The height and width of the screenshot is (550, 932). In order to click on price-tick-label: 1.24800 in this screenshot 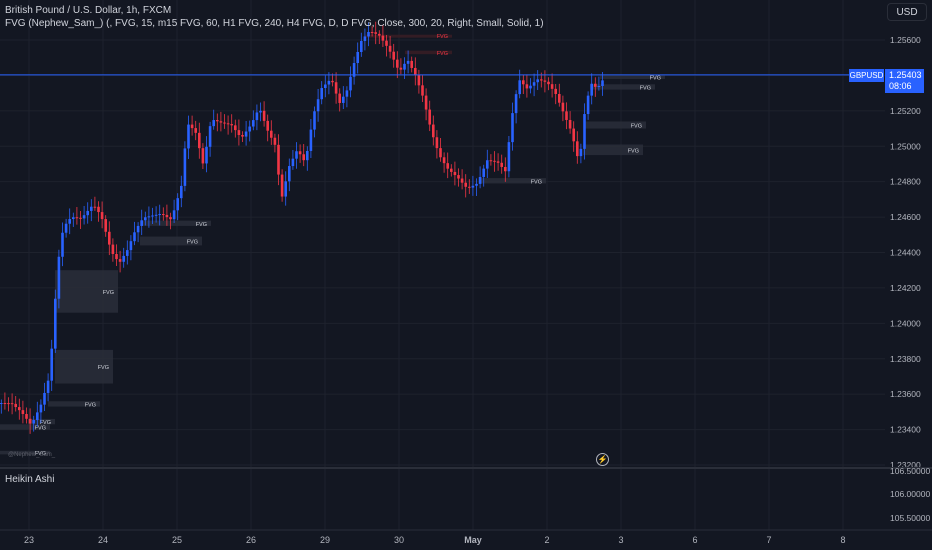, I will do `click(905, 182)`.